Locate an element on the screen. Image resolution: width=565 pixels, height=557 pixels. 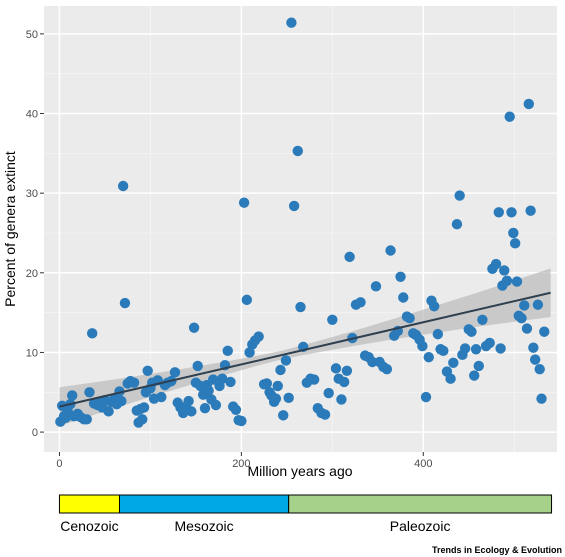
y-tick-label: 50 is located at coordinates (32, 35).